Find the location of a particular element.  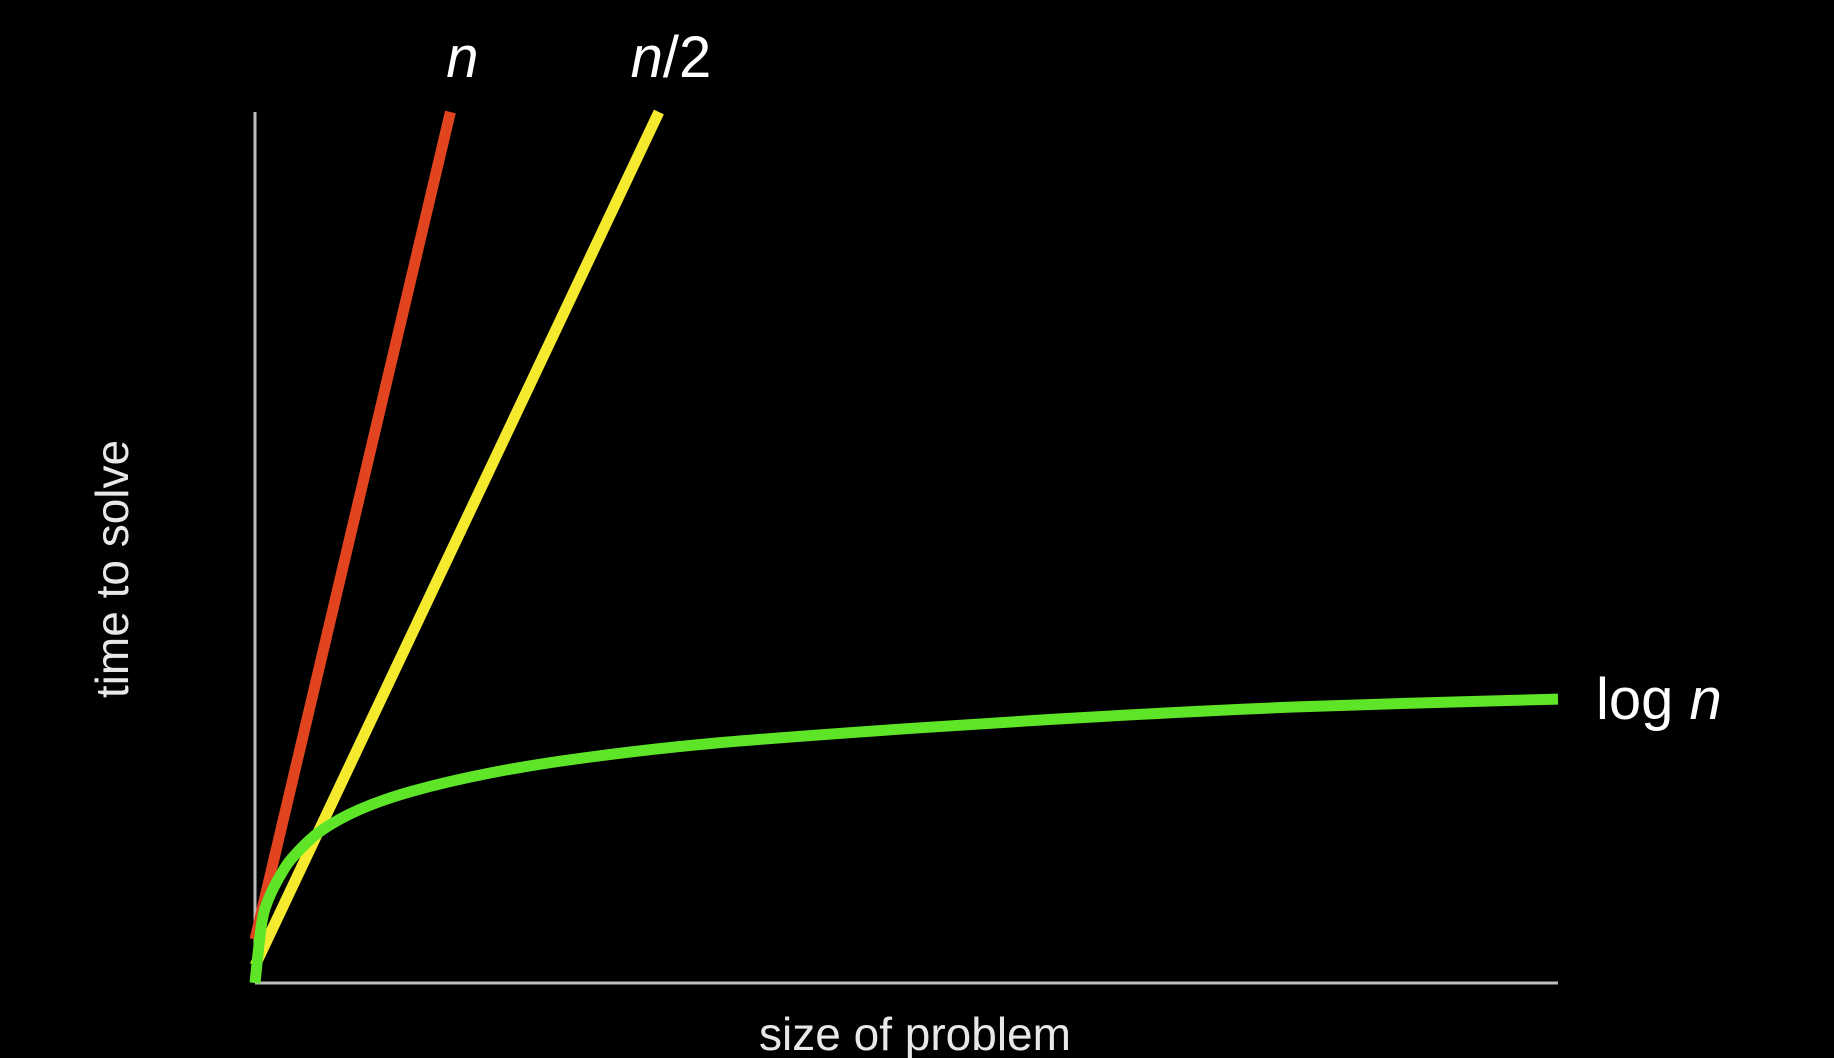

series-label-n: n is located at coordinates (462, 57).